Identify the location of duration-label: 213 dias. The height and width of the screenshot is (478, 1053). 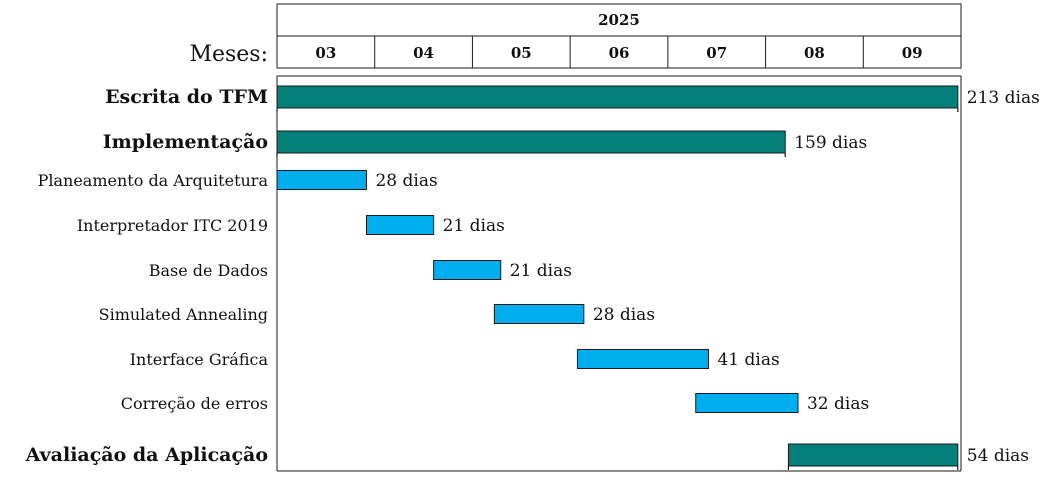
(1003, 98).